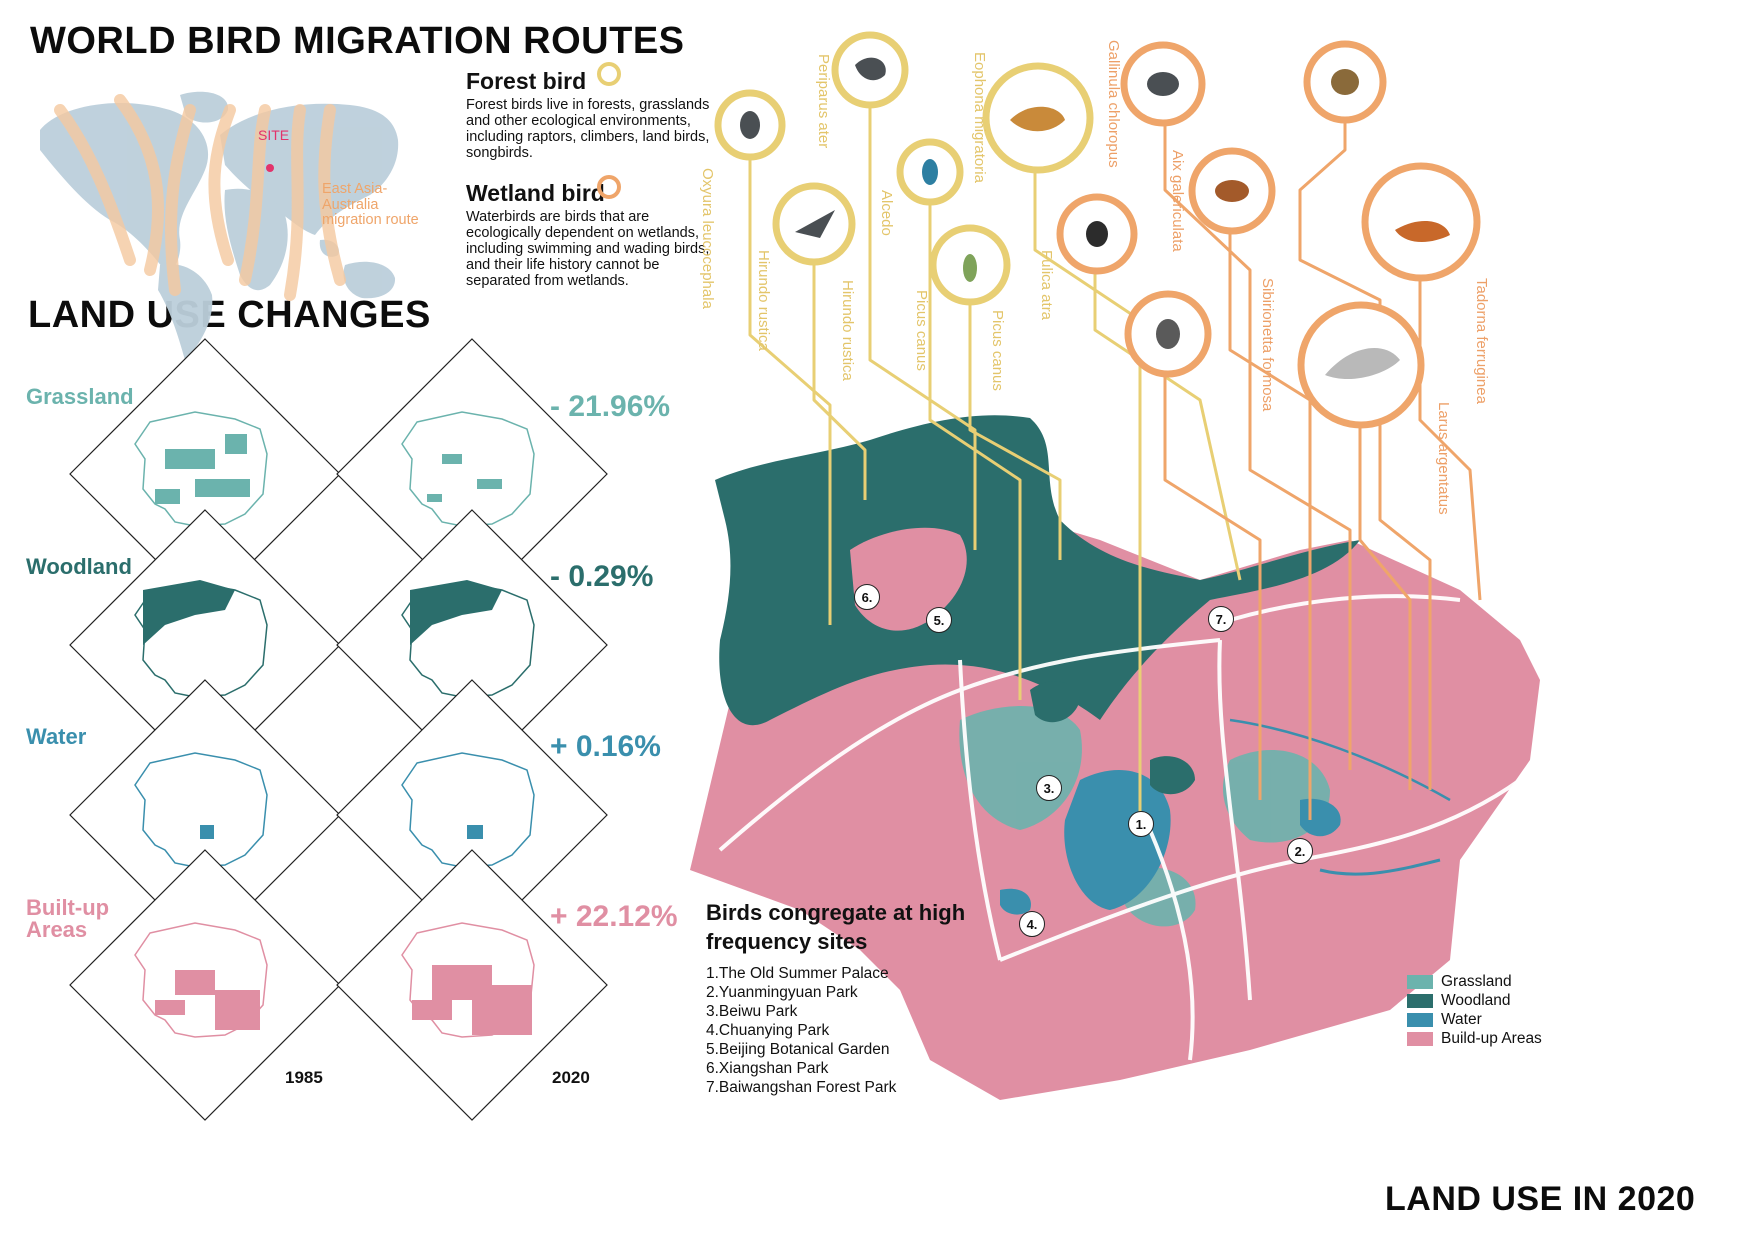 Image resolution: width=1754 pixels, height=1241 pixels. What do you see at coordinates (867, 597) in the screenshot?
I see `site-marker: 6.` at bounding box center [867, 597].